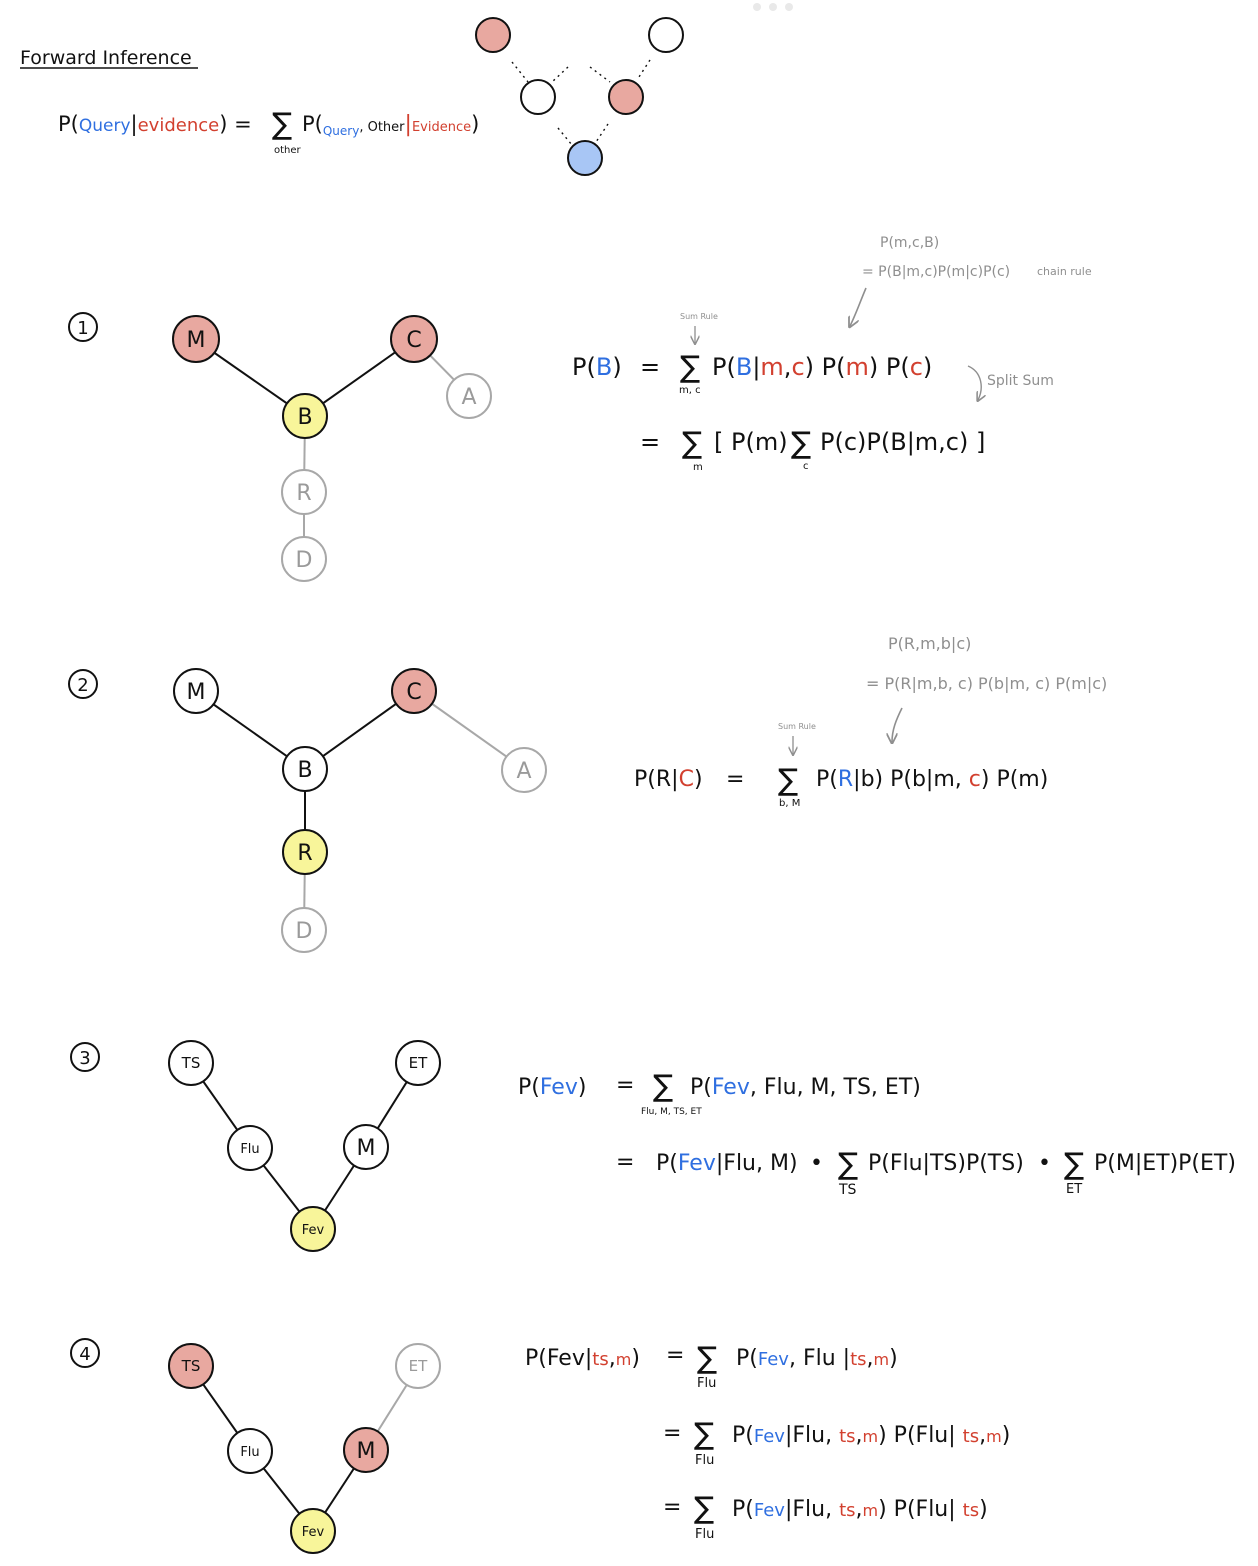  What do you see at coordinates (698, 467) in the screenshot?
I see `svg-text: m` at bounding box center [698, 467].